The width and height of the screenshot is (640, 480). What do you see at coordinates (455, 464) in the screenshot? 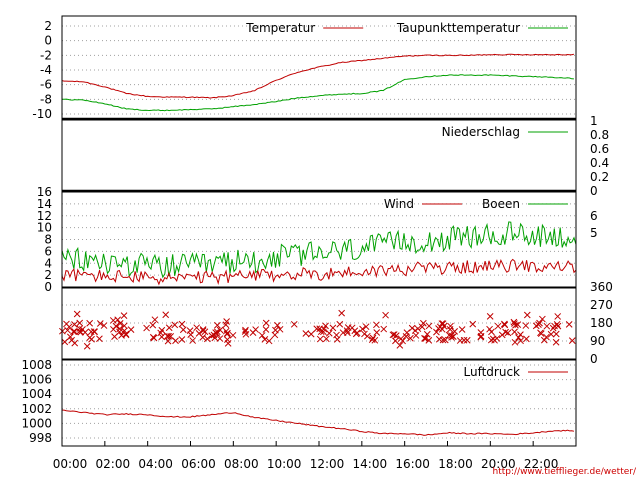
I see `x-tick-label: 18:00` at bounding box center [455, 464].